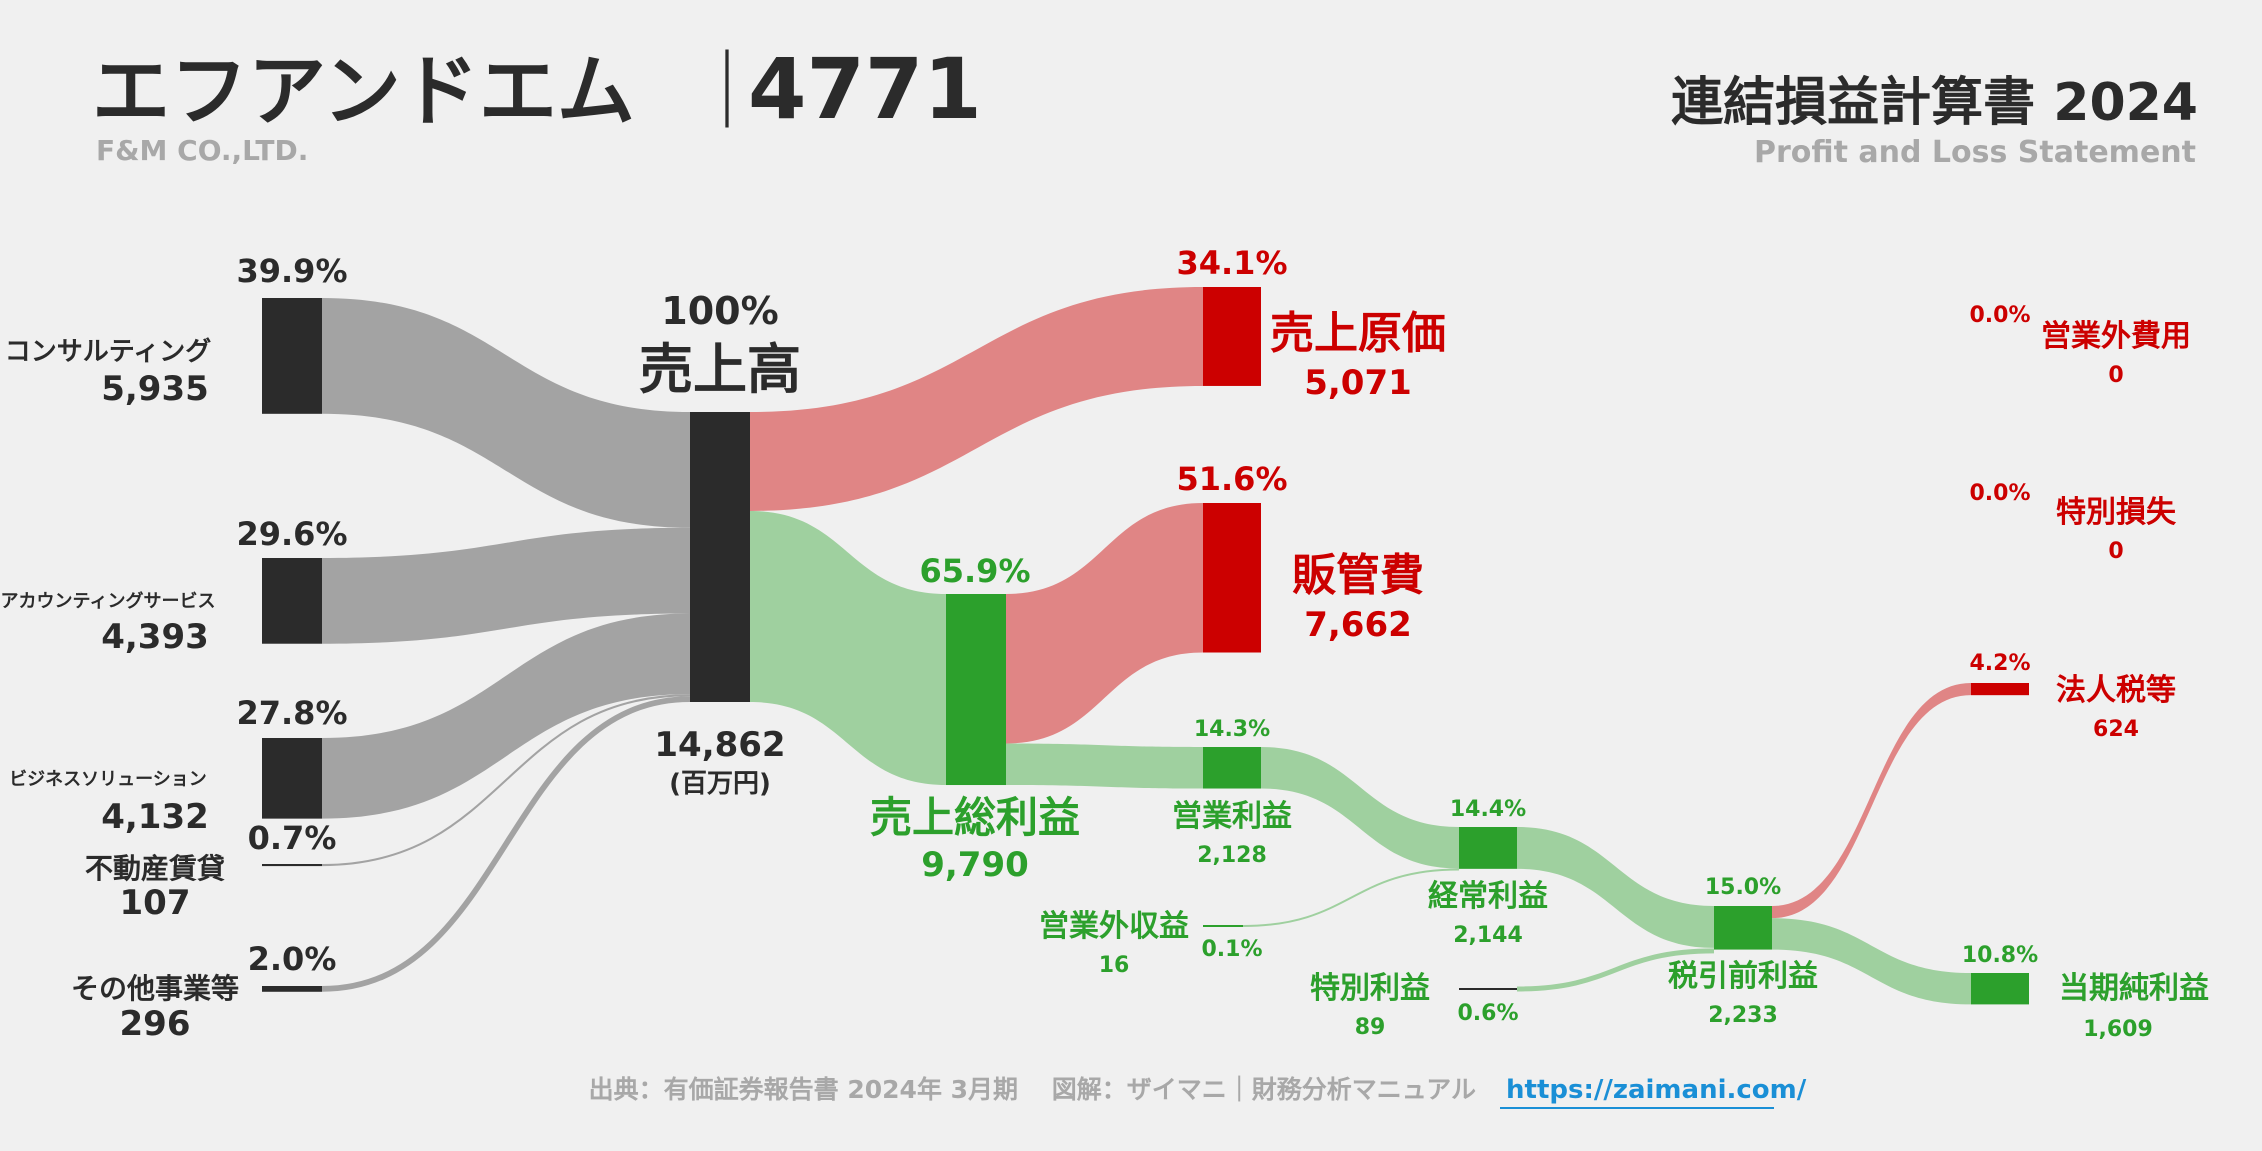 This screenshot has height=1151, width=2262. What do you see at coordinates (108, 779) in the screenshot?
I see `segment-2-label: ビジネスソリューション` at bounding box center [108, 779].